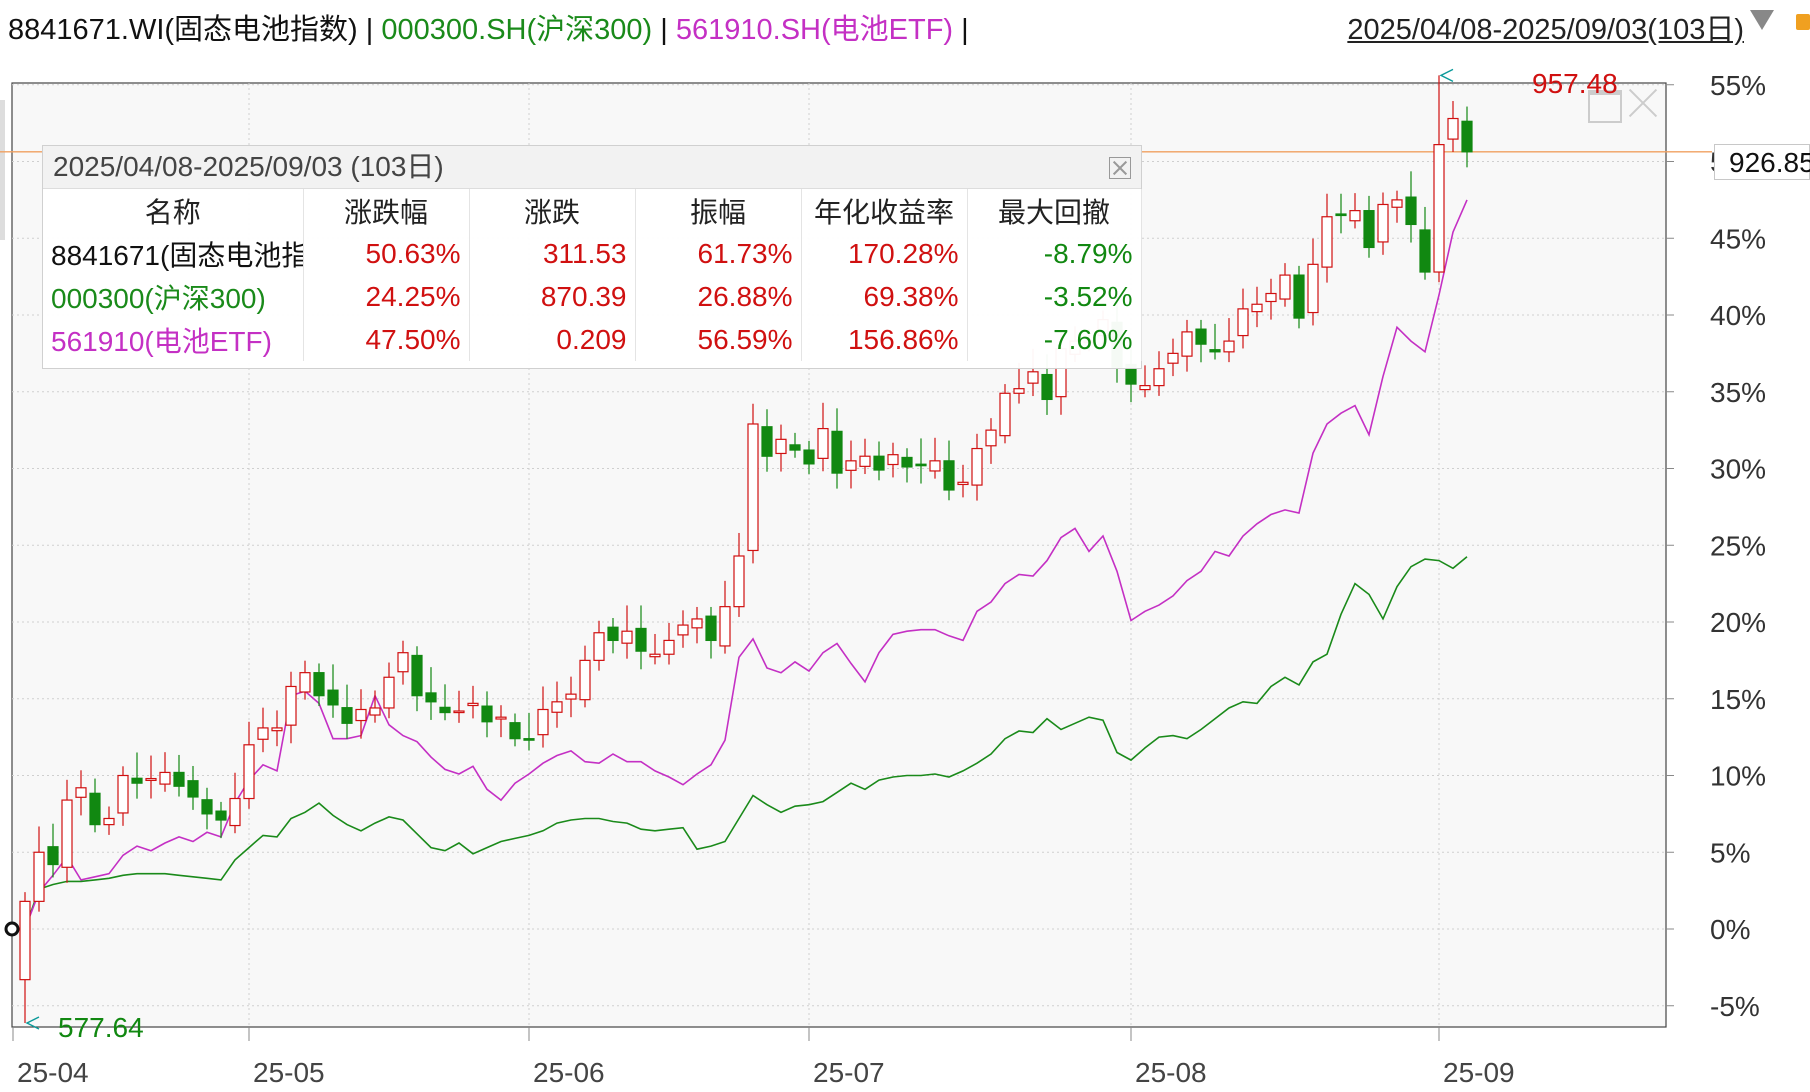 The width and height of the screenshot is (1810, 1092). Describe the element at coordinates (884, 210) in the screenshot. I see `col-header-annualized: 年化收益率` at that location.